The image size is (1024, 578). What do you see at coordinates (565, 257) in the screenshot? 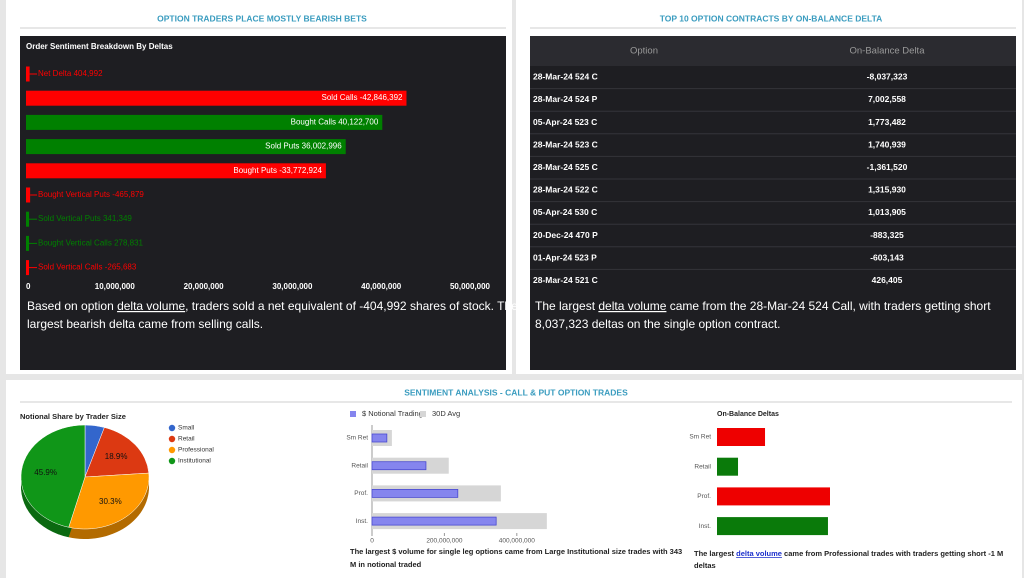
I see `cell: 01-Apr-24 523 P` at bounding box center [565, 257].